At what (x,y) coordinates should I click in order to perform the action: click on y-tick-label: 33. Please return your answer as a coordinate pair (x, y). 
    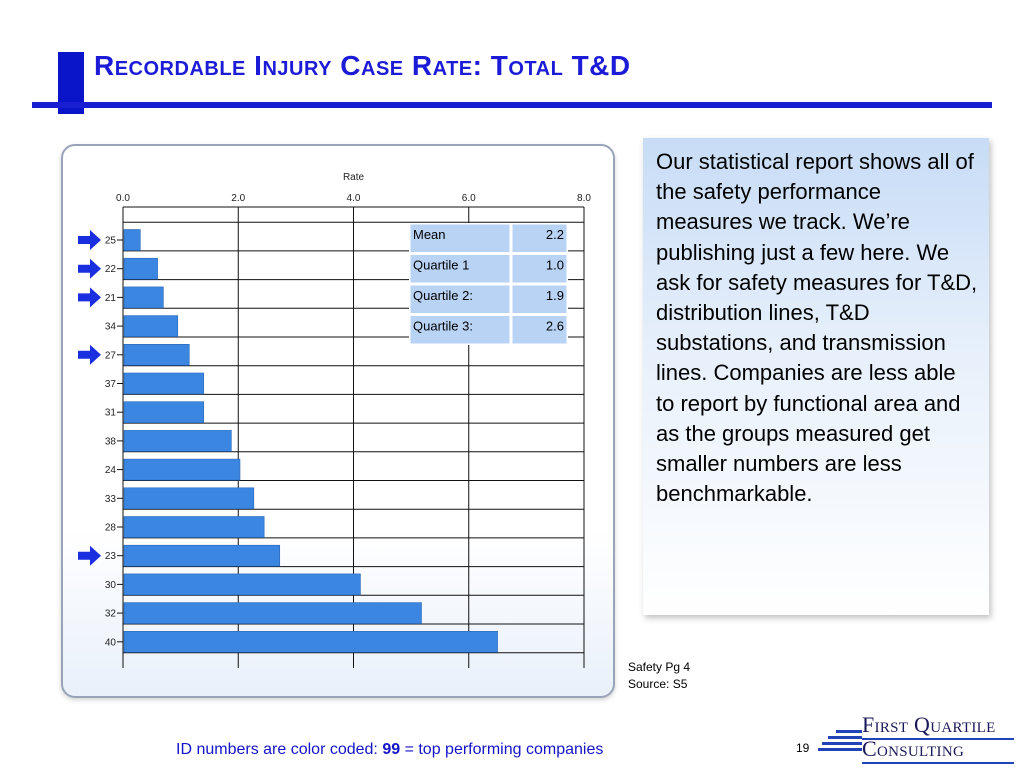
    Looking at the image, I should click on (111, 499).